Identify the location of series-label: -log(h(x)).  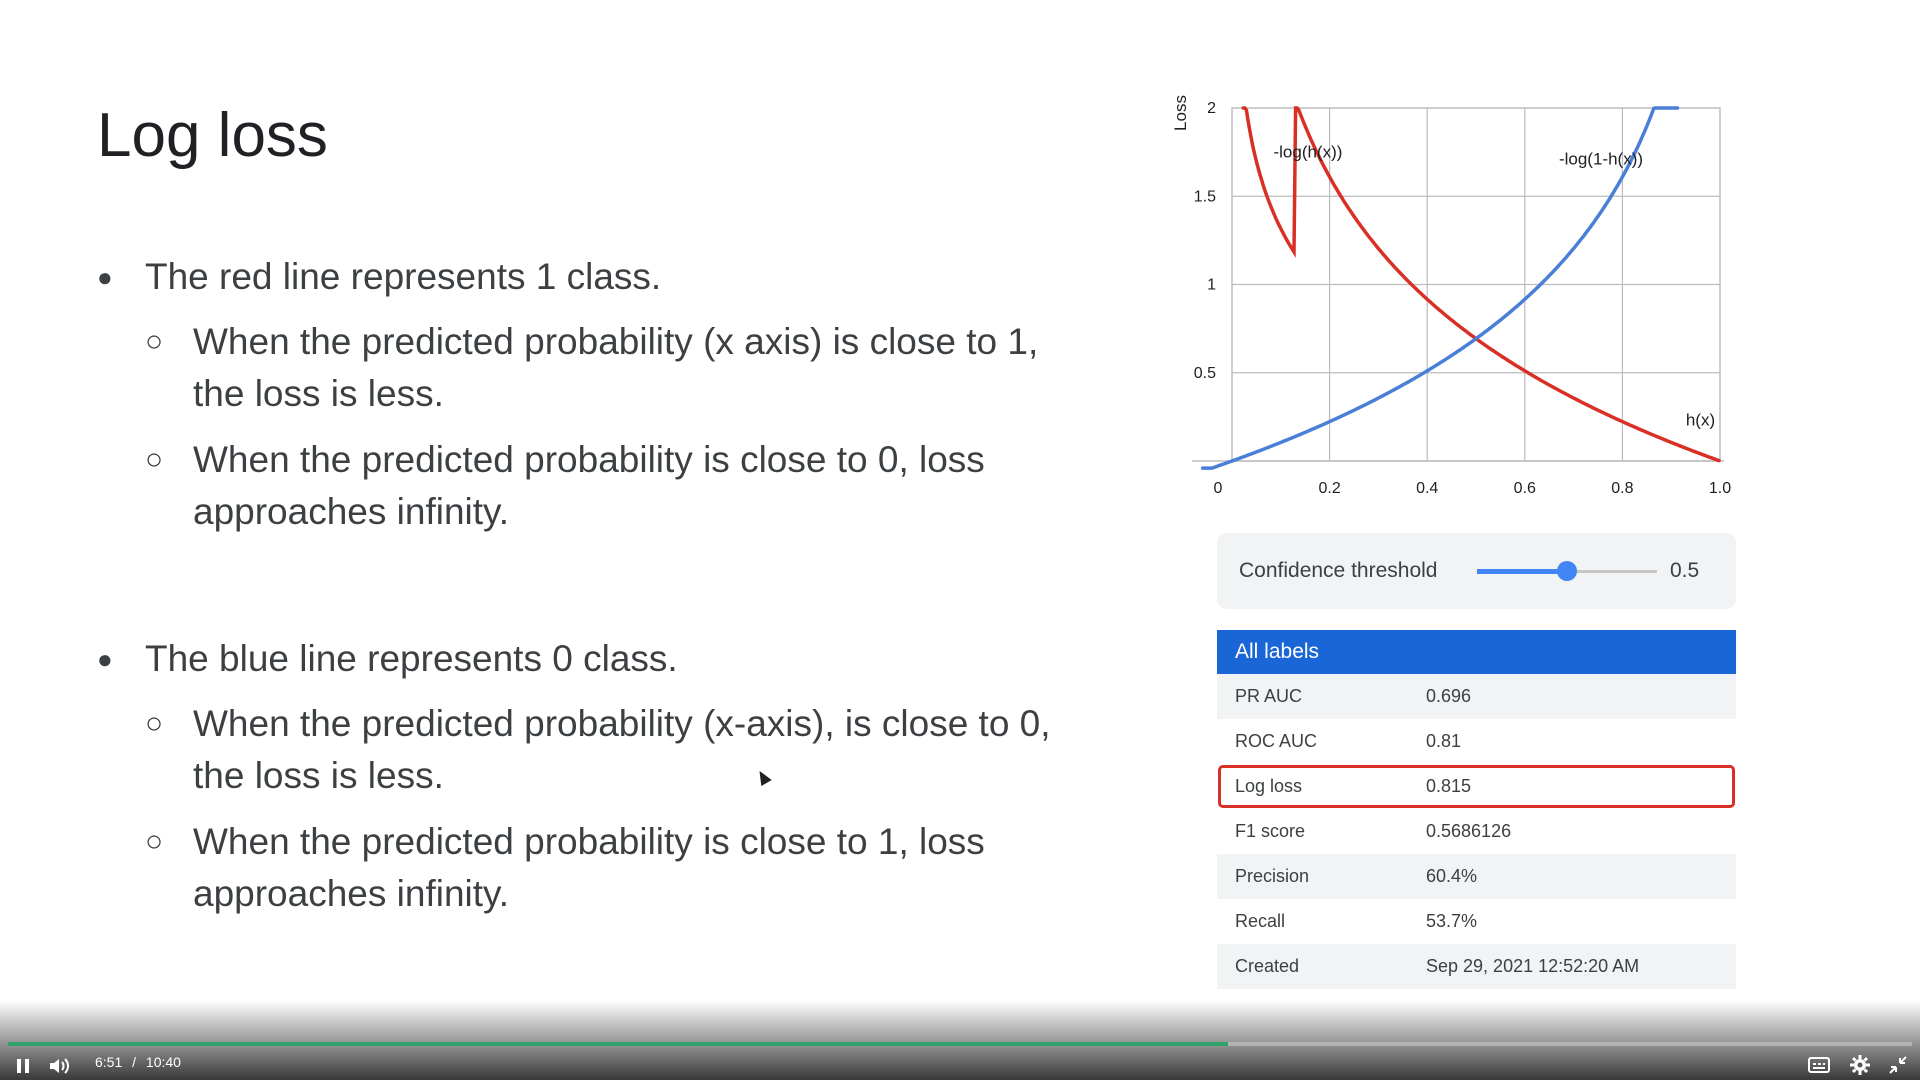
(1307, 151).